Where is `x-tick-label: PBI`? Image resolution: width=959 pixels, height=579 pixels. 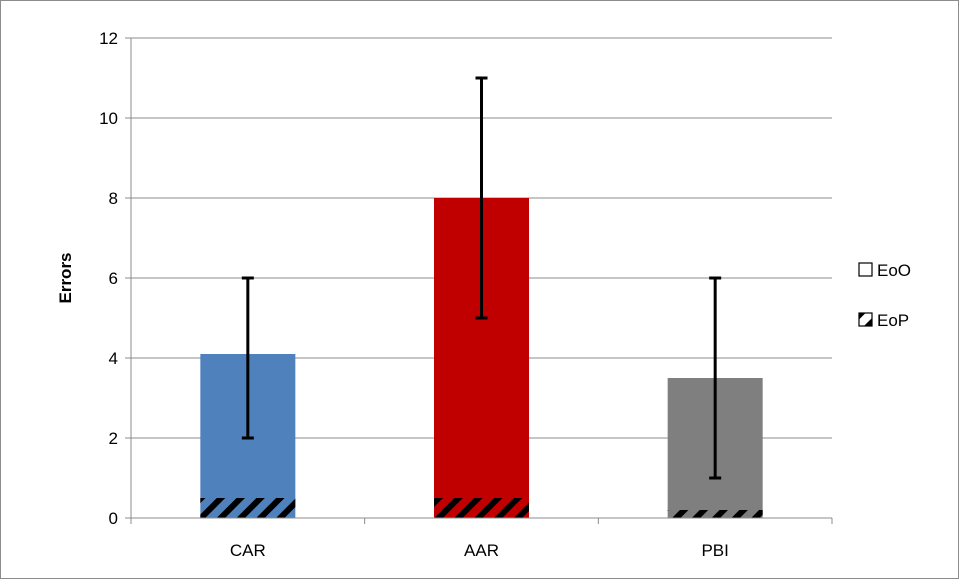 x-tick-label: PBI is located at coordinates (714, 550).